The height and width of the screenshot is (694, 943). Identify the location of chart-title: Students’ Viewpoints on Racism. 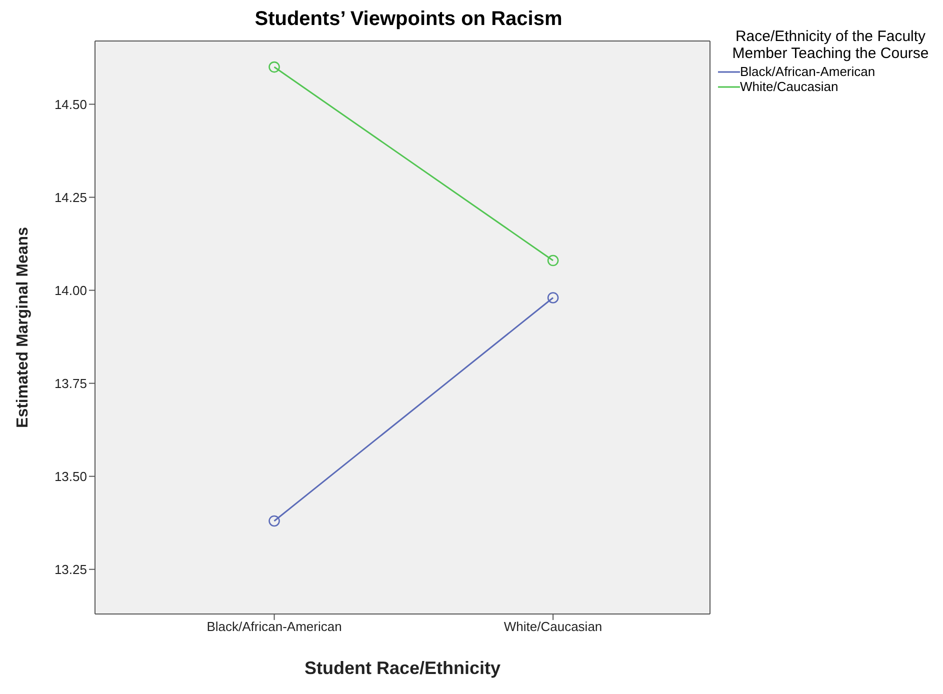
(409, 19).